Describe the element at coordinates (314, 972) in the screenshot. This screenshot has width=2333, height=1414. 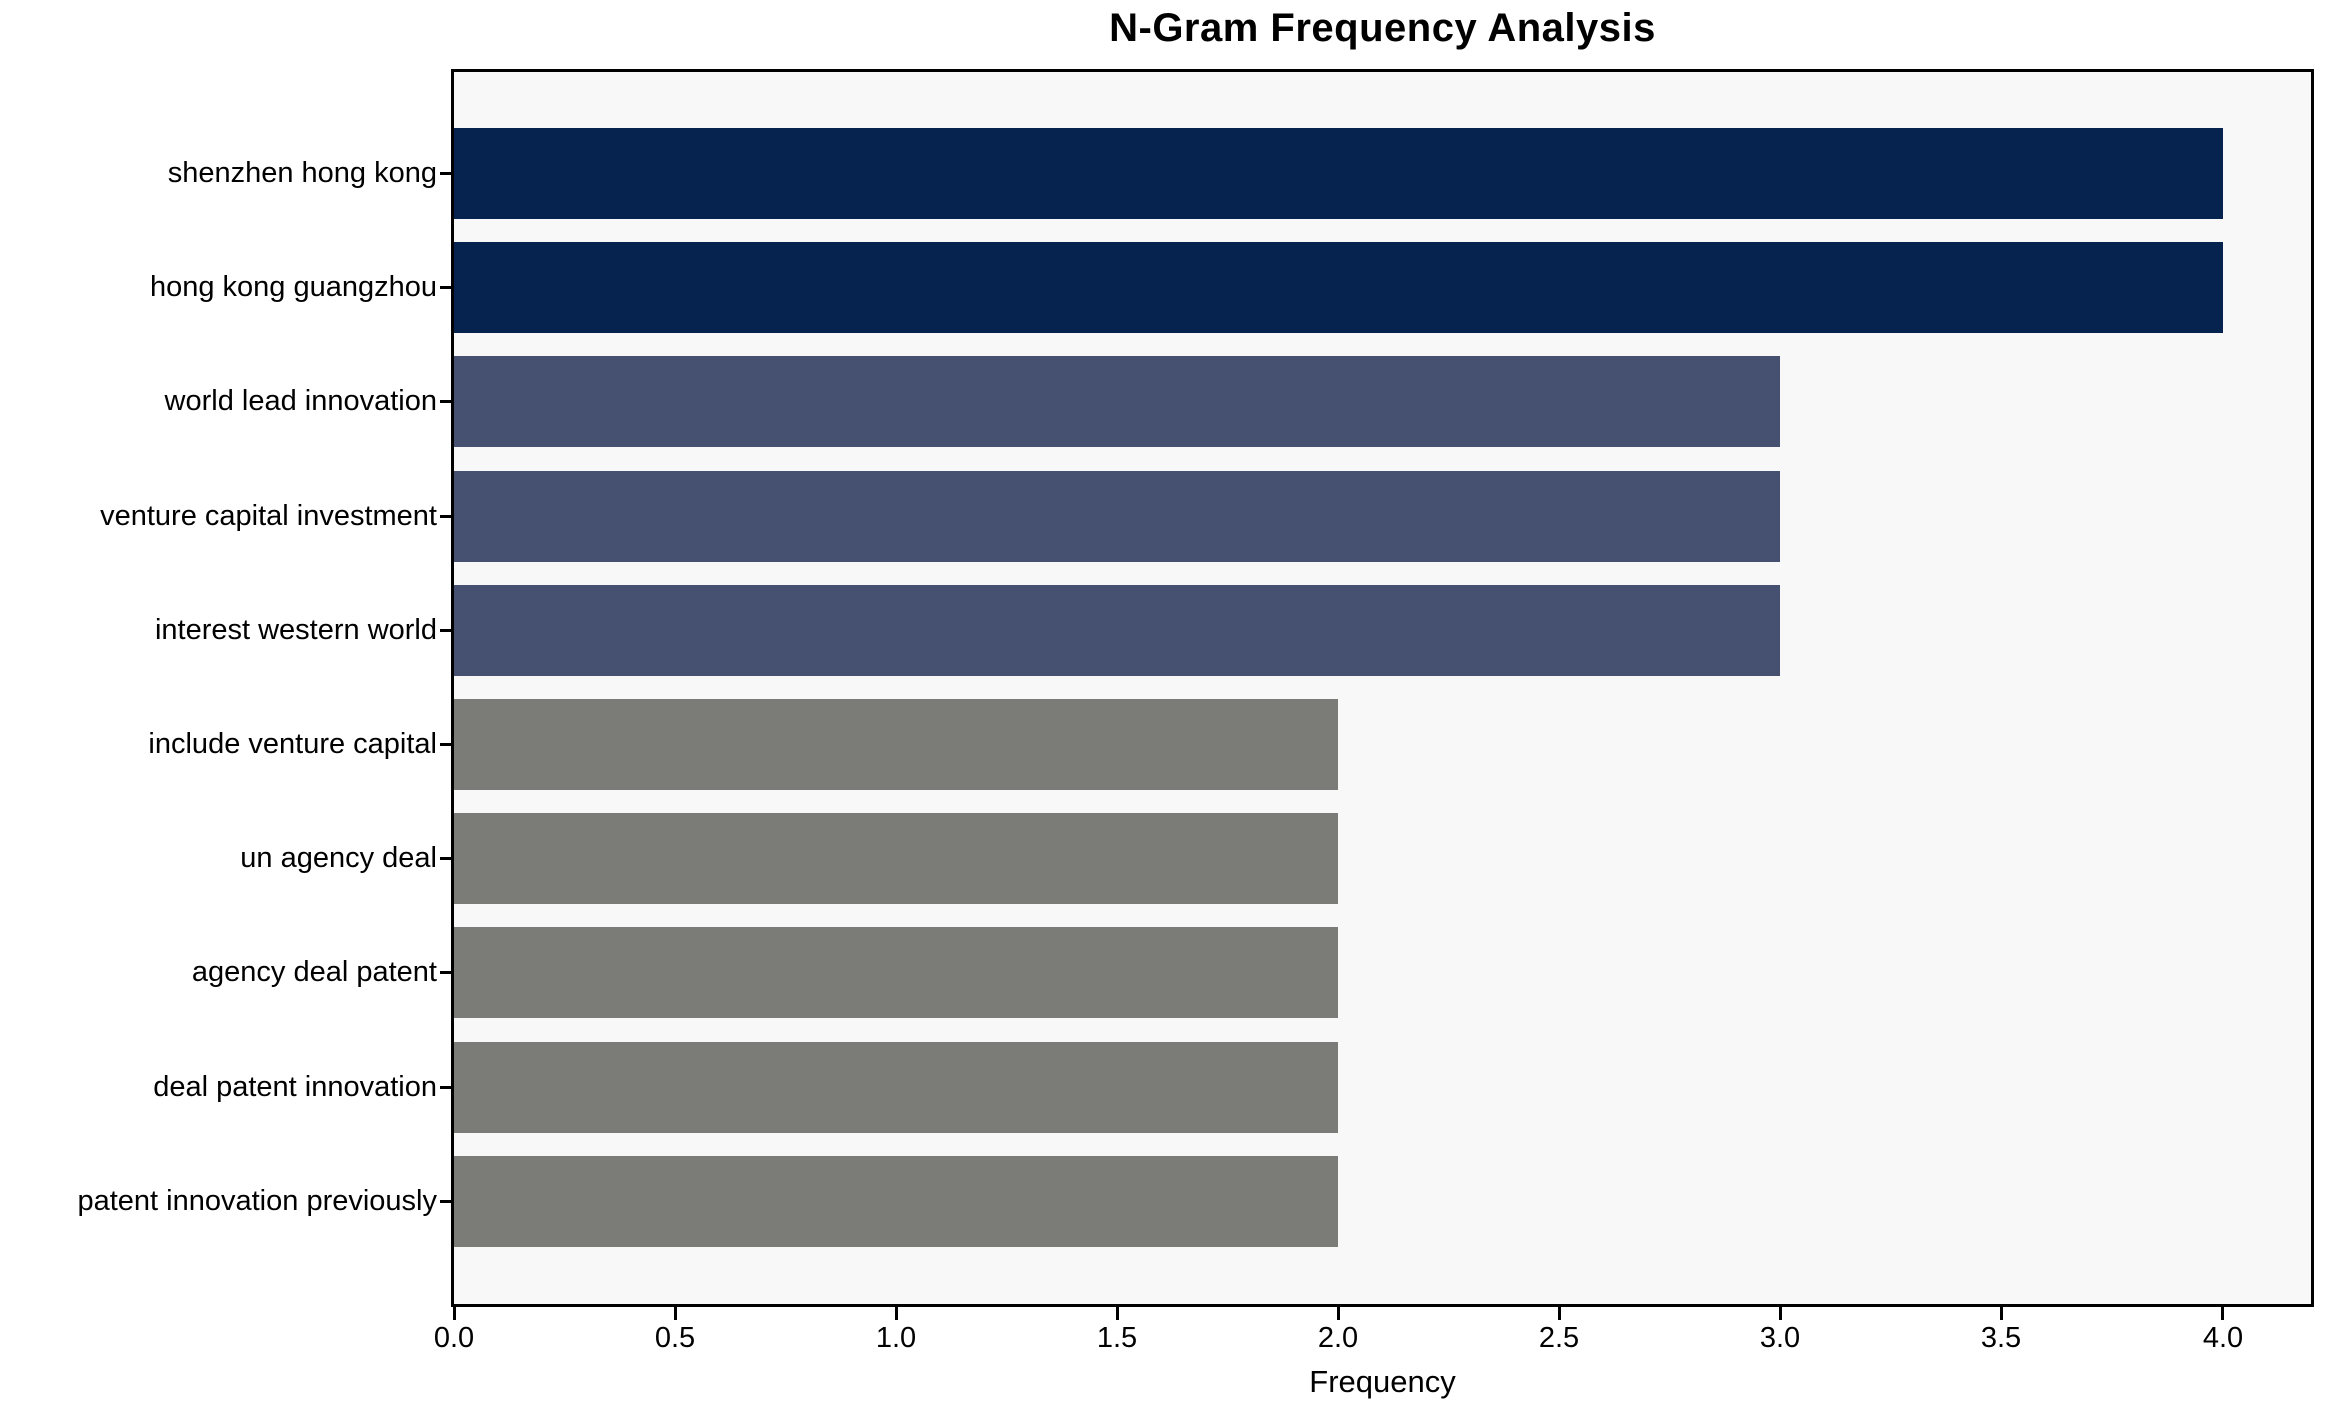
I see `y-tick-label: agency deal patent` at that location.